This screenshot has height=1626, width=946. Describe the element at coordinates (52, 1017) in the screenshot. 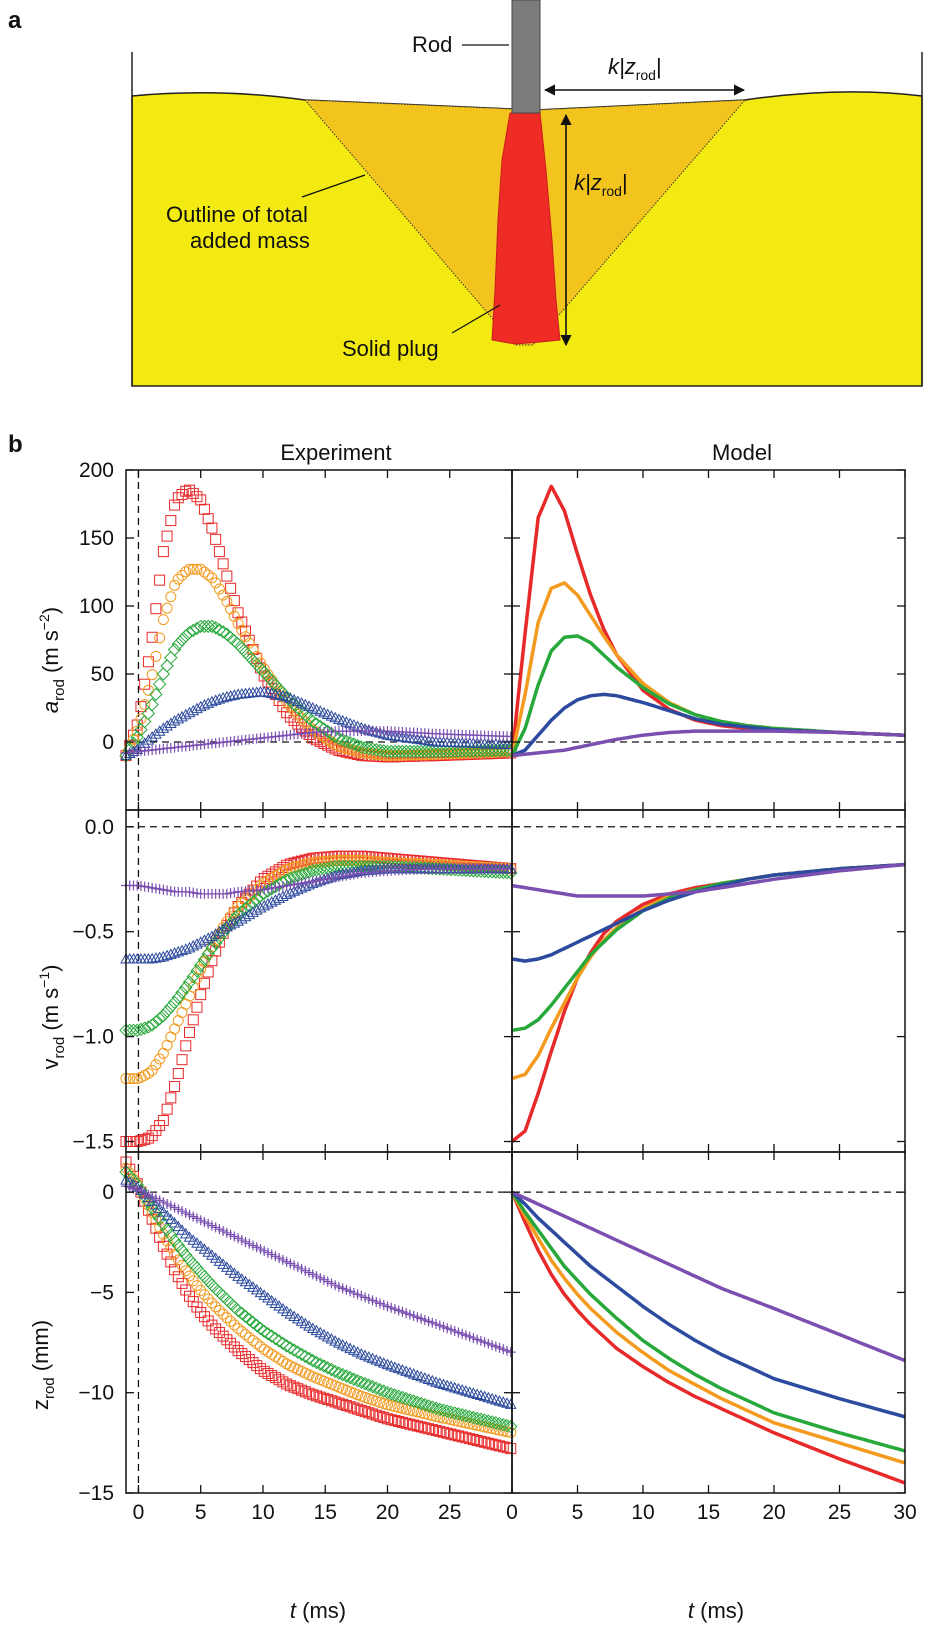

I see `ylabel-velocity: vrod (m s−1)` at that location.